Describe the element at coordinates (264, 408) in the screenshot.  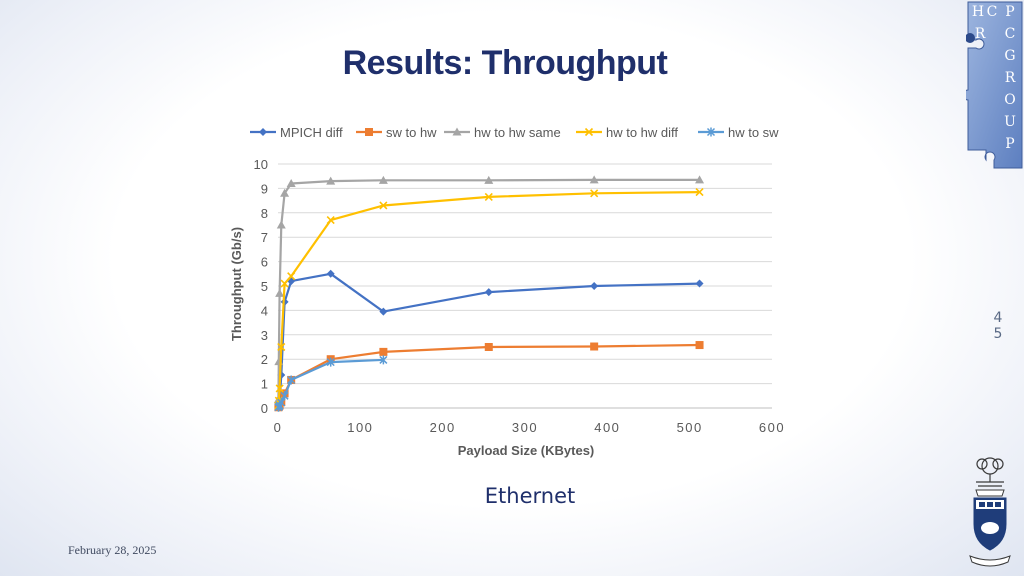
I see `y-tick-label: 0` at that location.